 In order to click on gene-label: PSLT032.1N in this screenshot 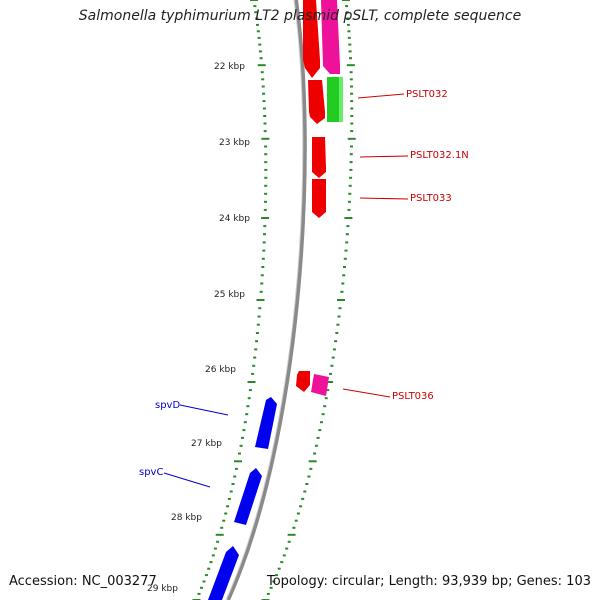, I will do `click(439, 155)`.